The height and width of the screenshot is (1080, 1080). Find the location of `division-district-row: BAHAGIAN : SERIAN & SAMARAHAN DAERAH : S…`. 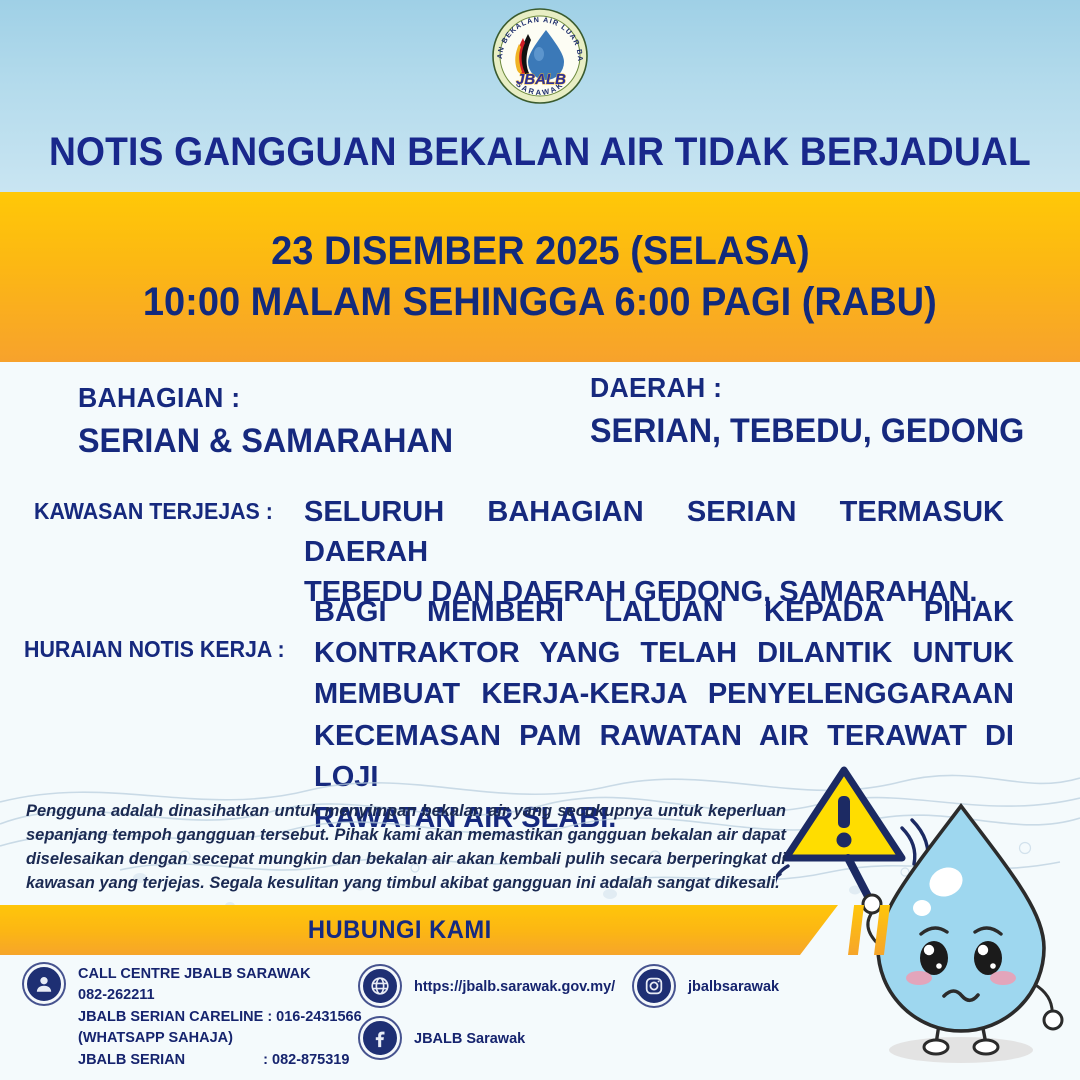

division-district-row: BAHAGIAN : SERIAN & SAMARAHAN DAERAH : S… is located at coordinates (540, 425).